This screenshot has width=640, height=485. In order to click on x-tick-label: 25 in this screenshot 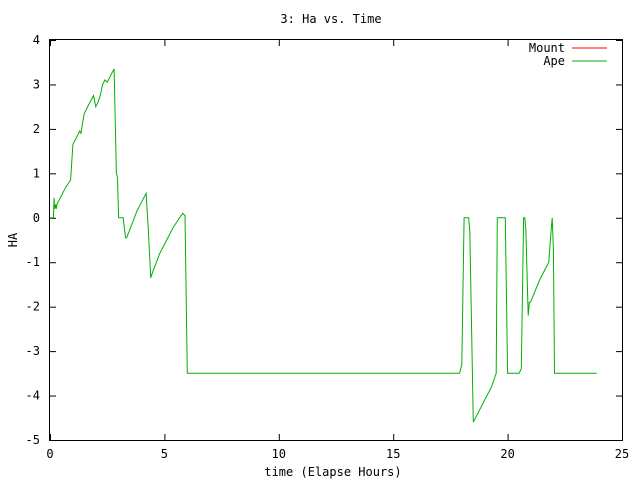, I will do `click(622, 454)`.